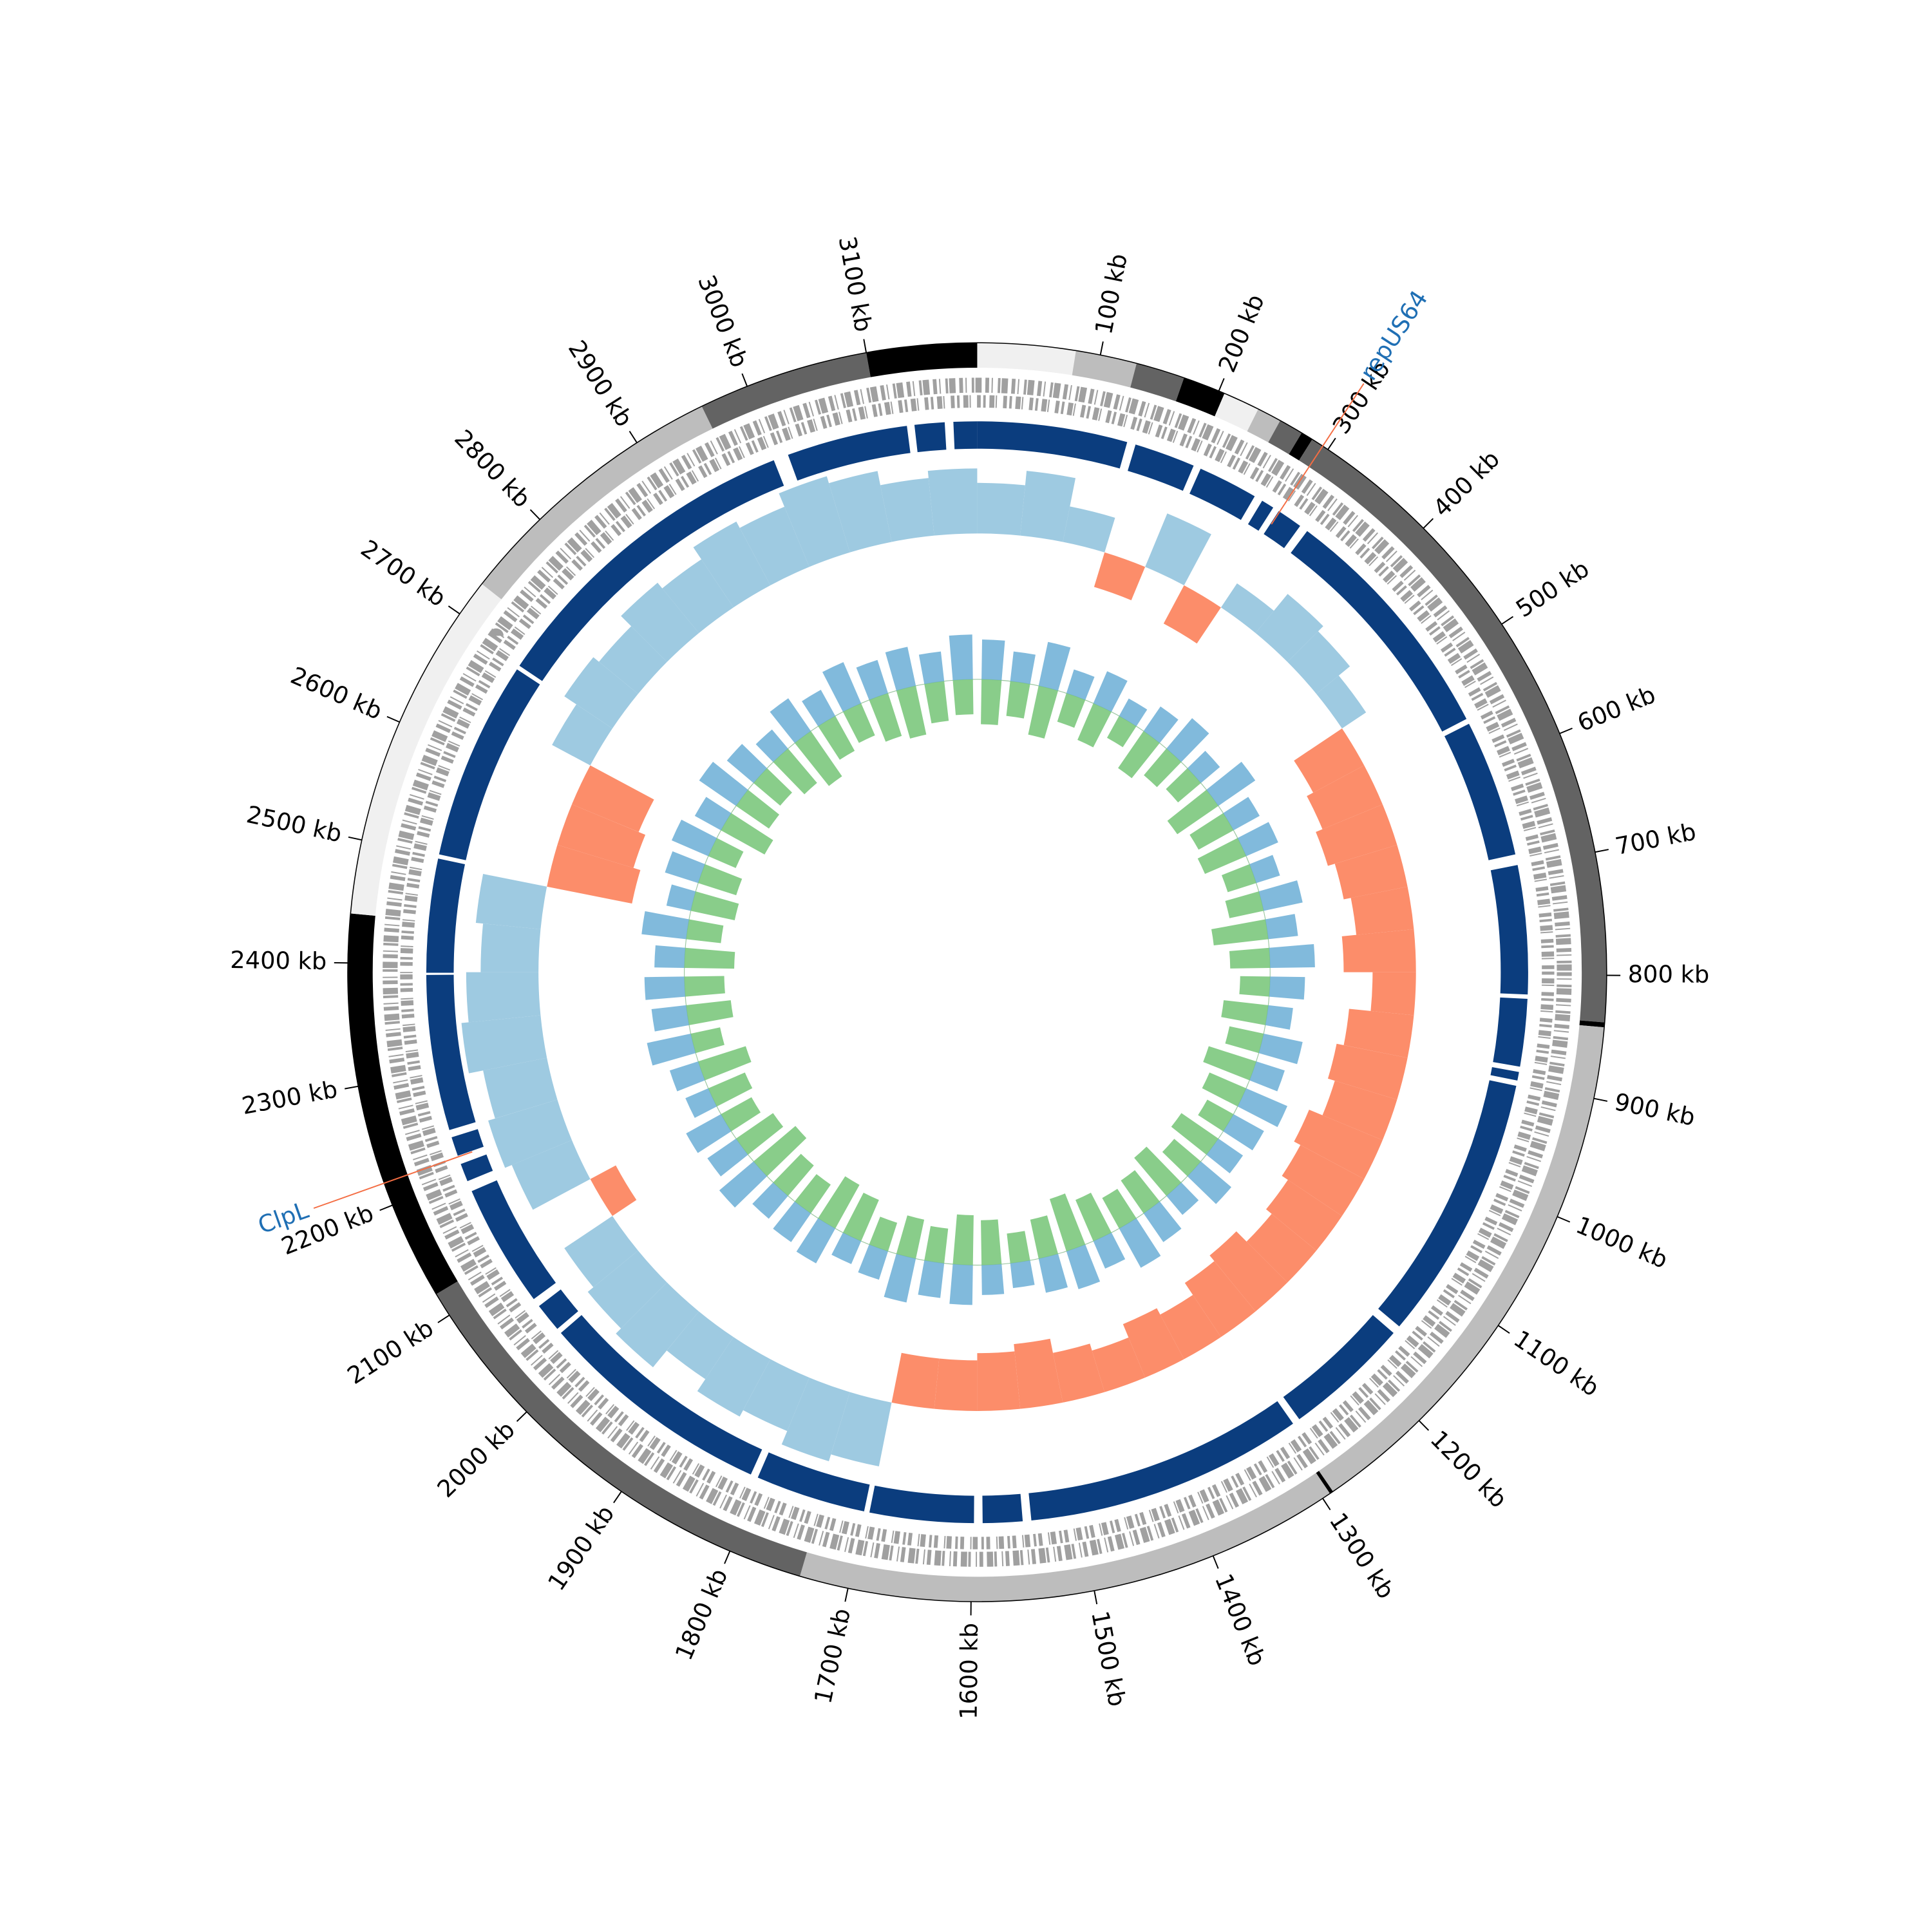  I want to click on tick-label: 2400 kb, so click(278, 961).